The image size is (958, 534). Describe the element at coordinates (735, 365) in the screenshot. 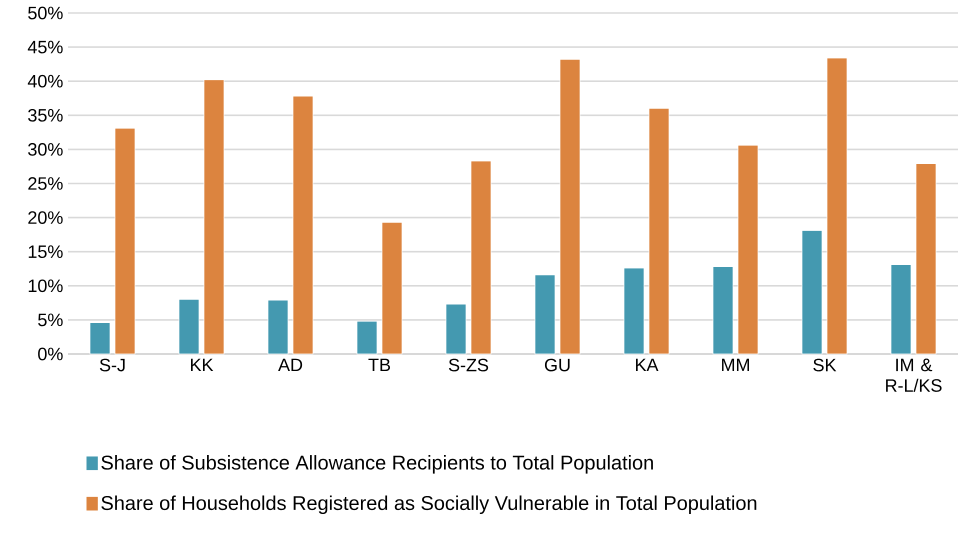

I see `x-tick-label: MM` at that location.